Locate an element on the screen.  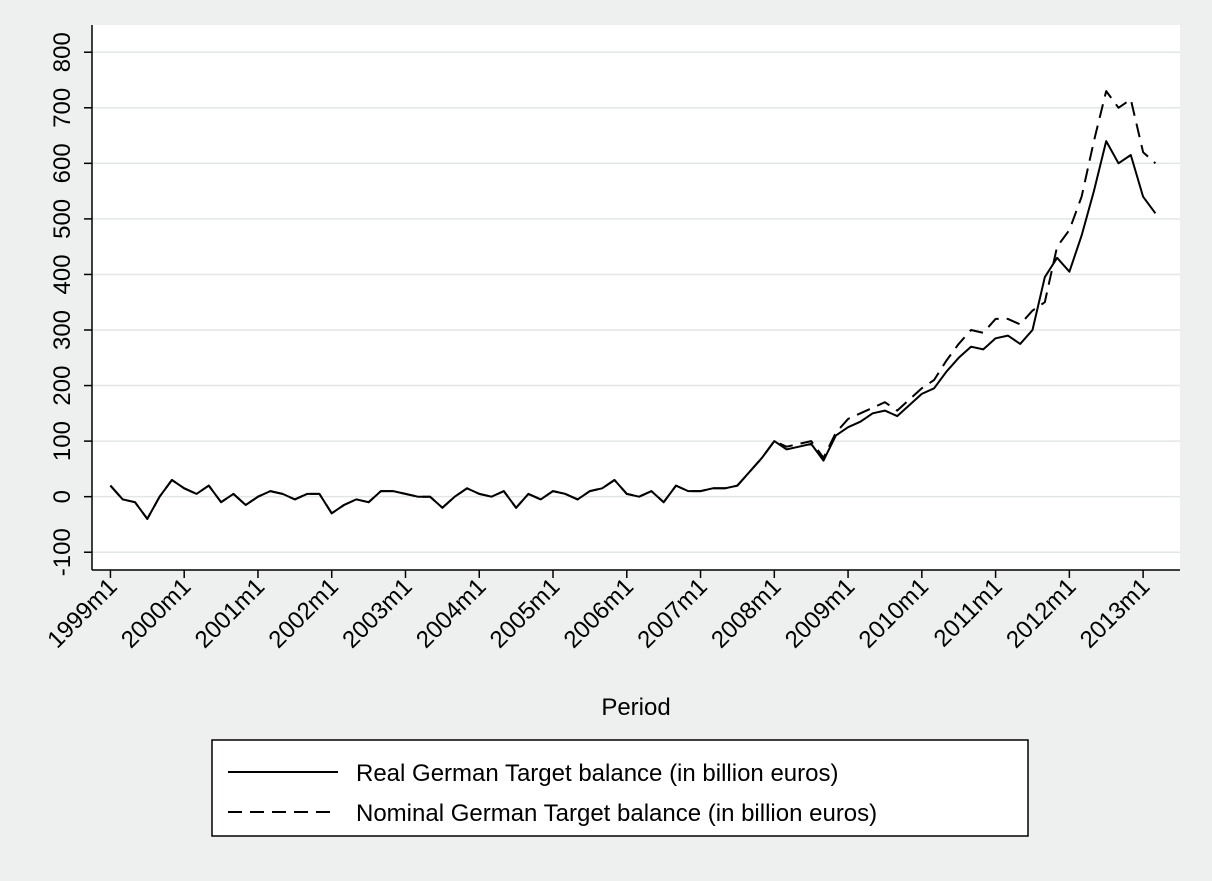
y-tick-label: 700 is located at coordinates (62, 108).